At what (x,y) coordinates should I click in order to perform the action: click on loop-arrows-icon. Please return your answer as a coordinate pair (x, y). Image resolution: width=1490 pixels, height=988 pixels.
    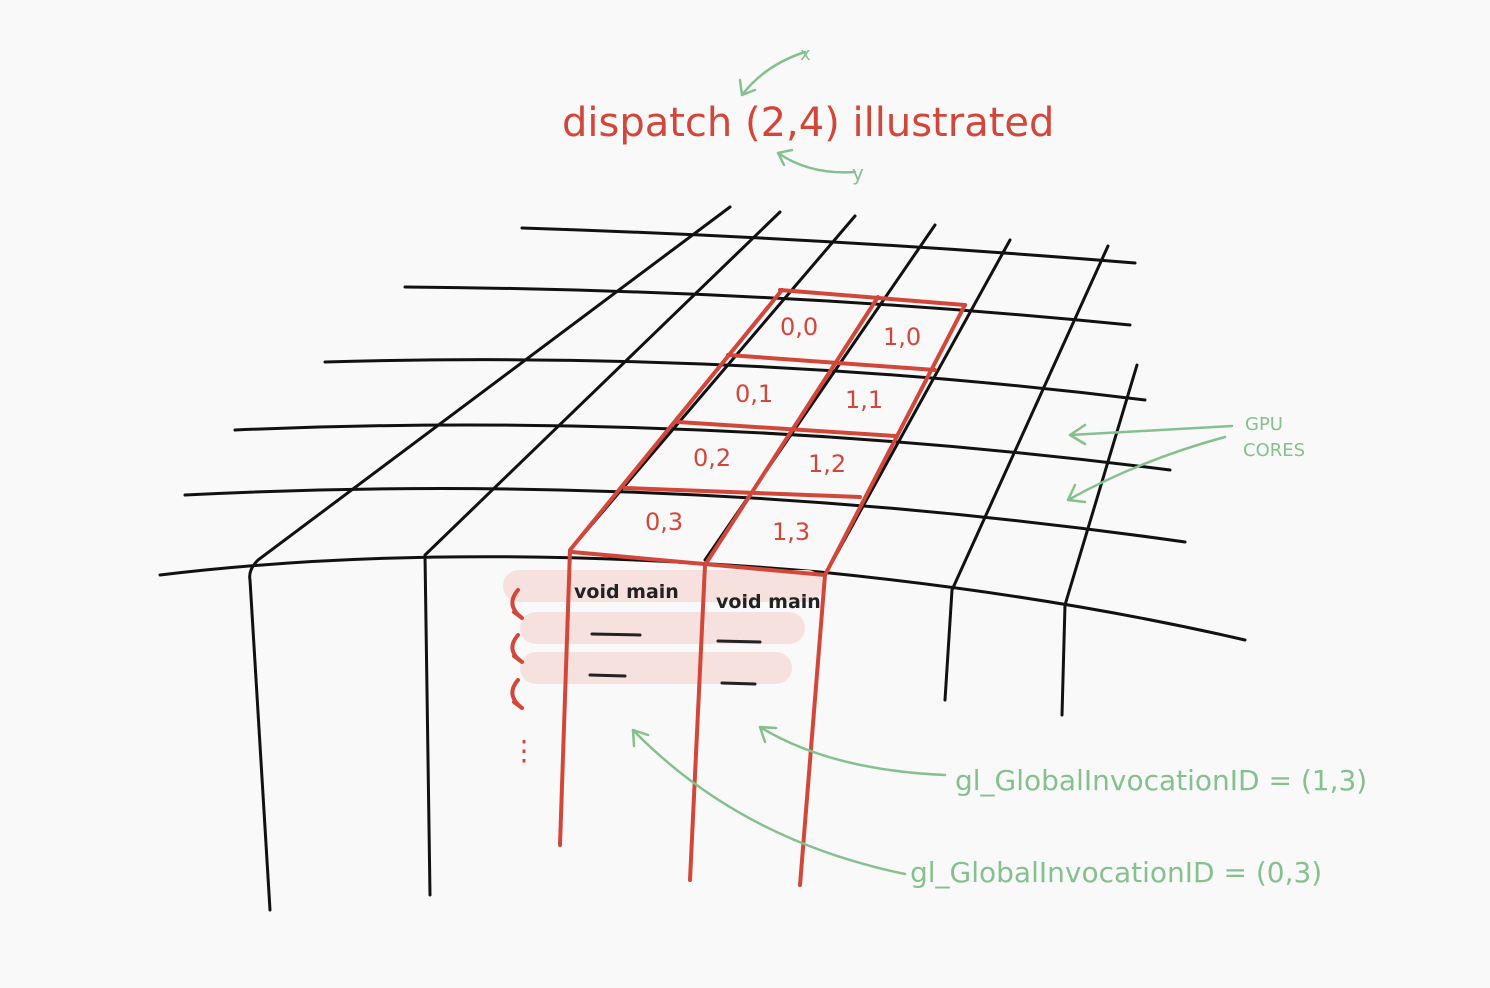
    Looking at the image, I should click on (517, 649).